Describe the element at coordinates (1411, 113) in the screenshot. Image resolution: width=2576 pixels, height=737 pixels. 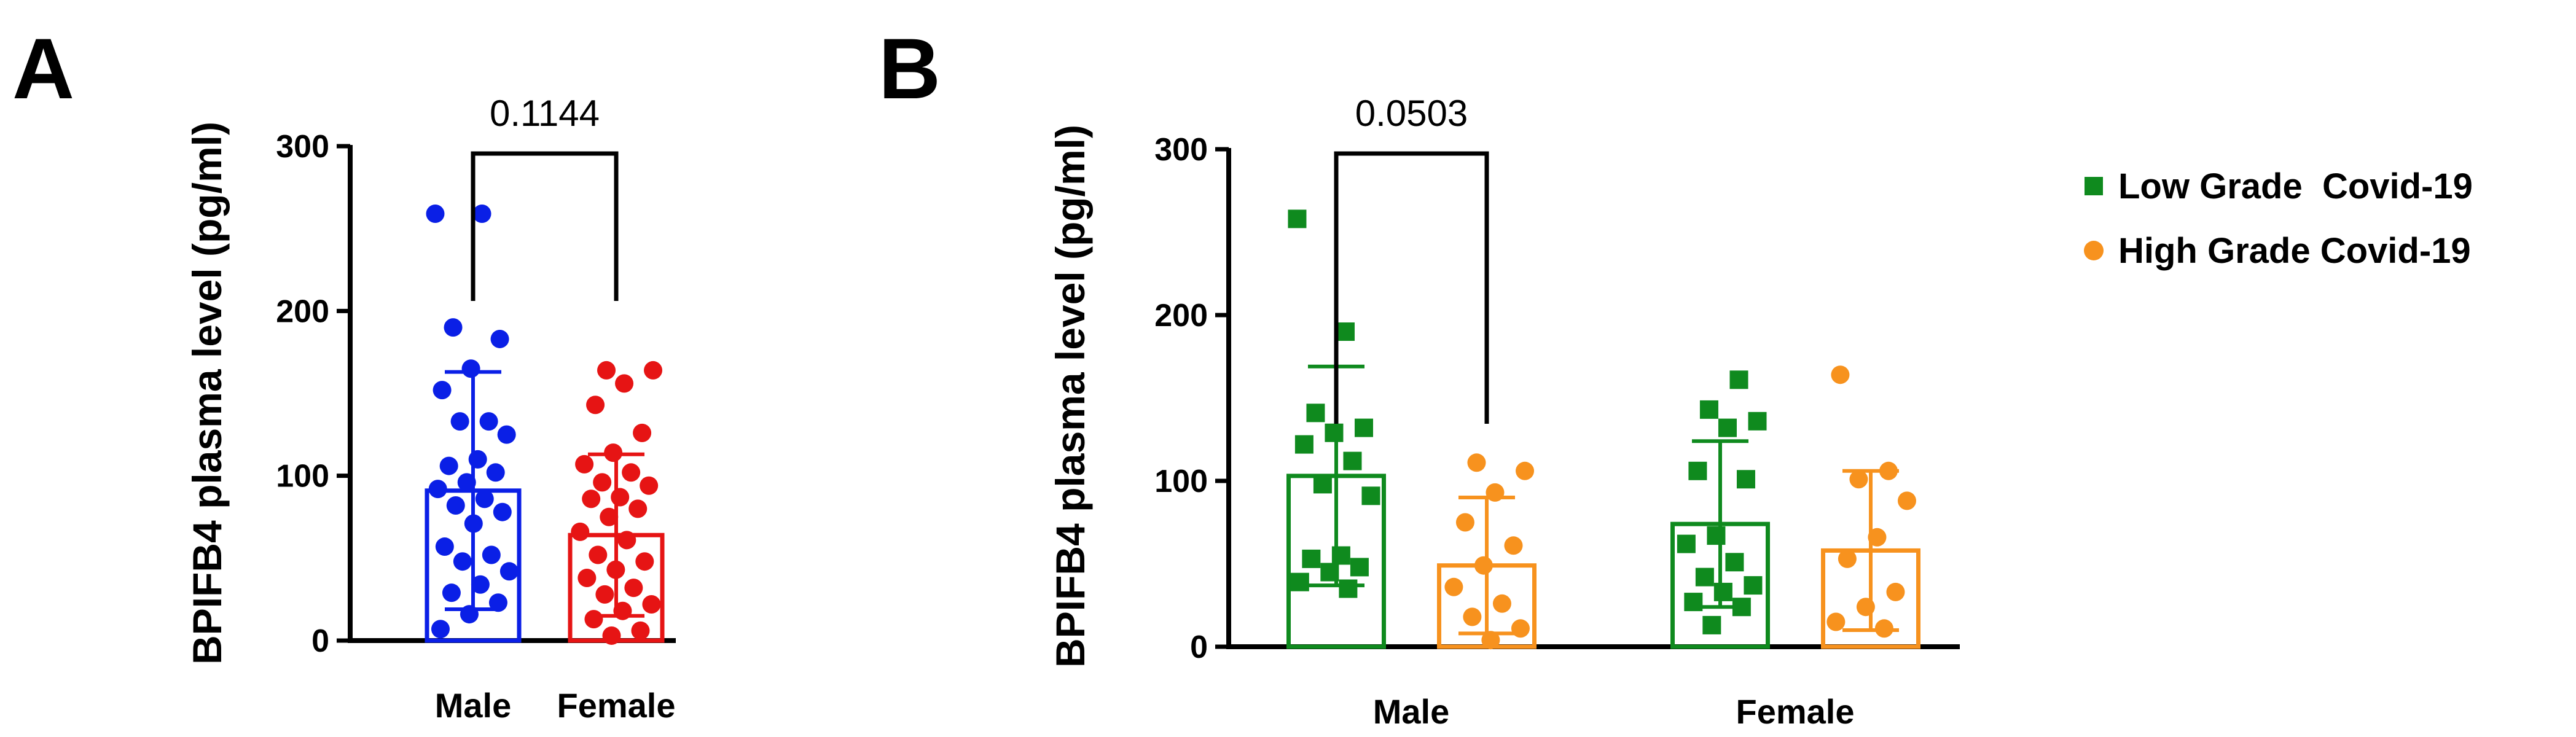
I see `panel-b-p-value-label: 0.0503` at that location.